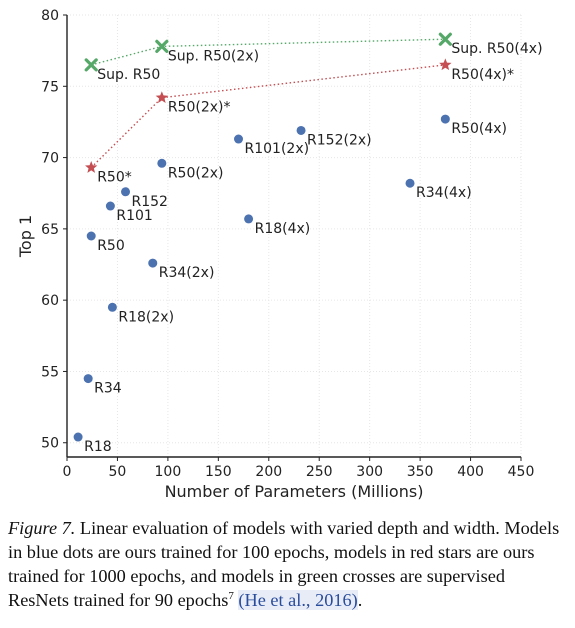 The height and width of the screenshot is (628, 575). I want to click on point-label: R101(2x), so click(277, 149).